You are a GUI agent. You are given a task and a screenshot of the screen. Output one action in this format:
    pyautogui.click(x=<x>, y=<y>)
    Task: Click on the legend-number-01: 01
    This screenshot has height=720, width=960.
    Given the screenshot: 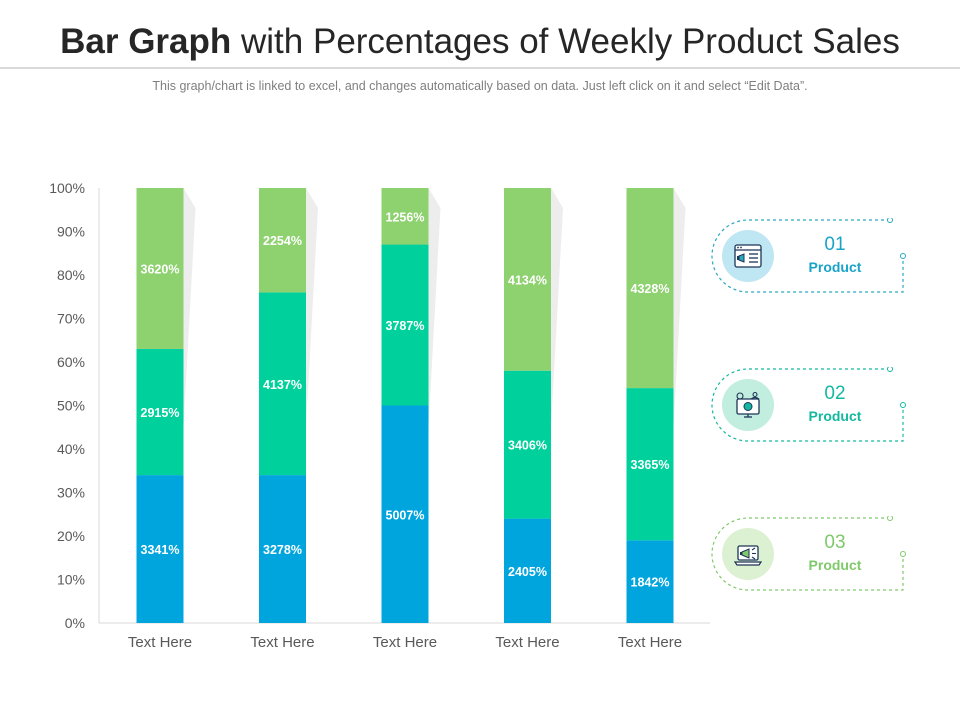 What is the action you would take?
    pyautogui.click(x=835, y=244)
    